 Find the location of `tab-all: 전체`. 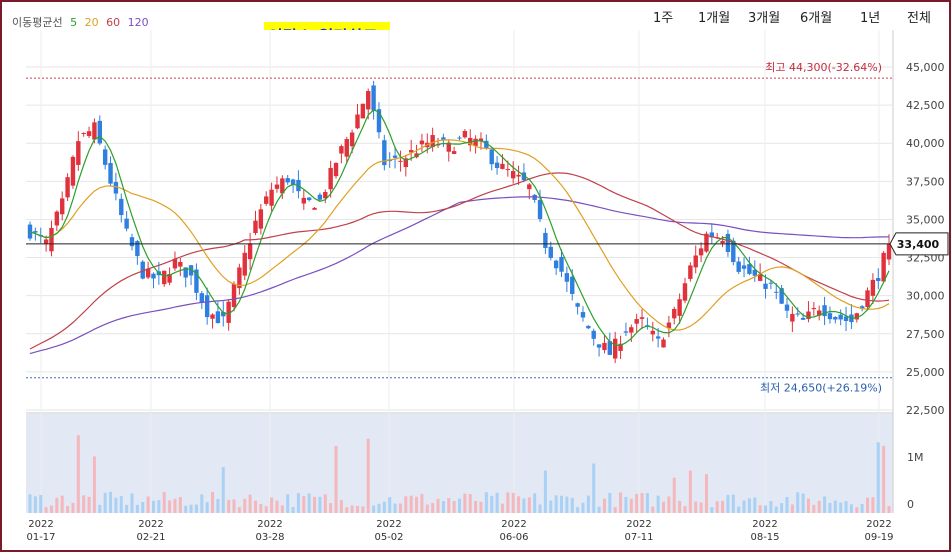

tab-all: 전체 is located at coordinates (919, 18).